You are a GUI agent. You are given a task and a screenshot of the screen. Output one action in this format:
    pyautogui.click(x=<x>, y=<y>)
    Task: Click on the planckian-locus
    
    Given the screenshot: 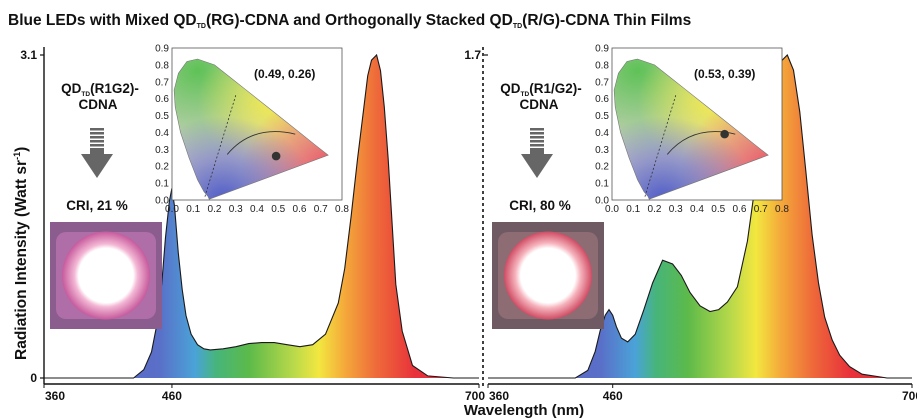 What is the action you would take?
    pyautogui.click(x=261, y=143)
    